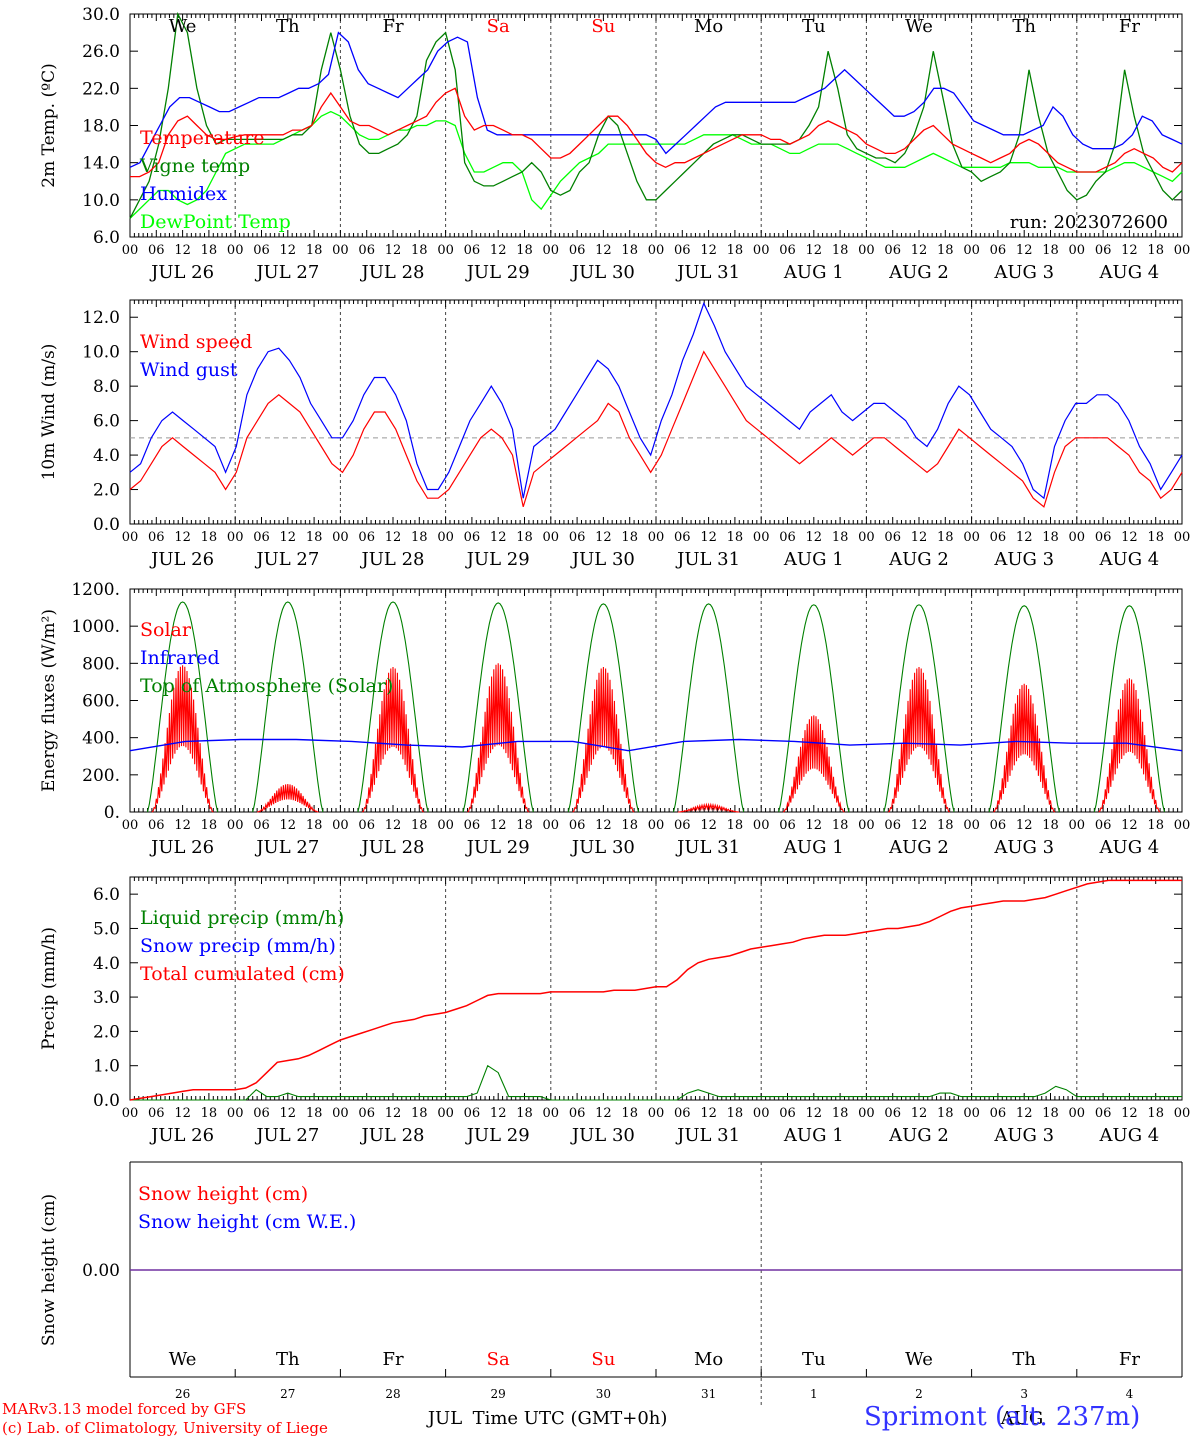 This screenshot has width=1194, height=1445. I want to click on series-wind-speed, so click(656, 429).